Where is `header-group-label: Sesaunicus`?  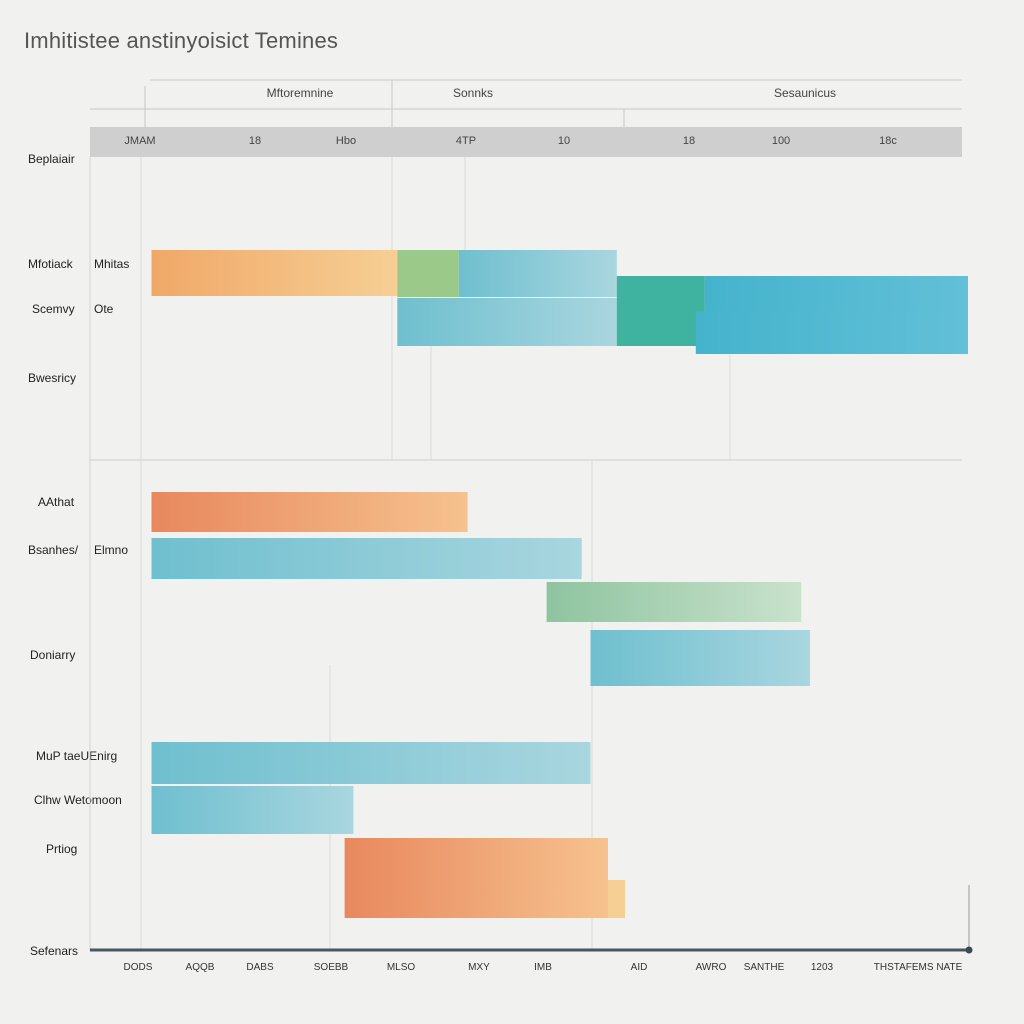 header-group-label: Sesaunicus is located at coordinates (805, 93).